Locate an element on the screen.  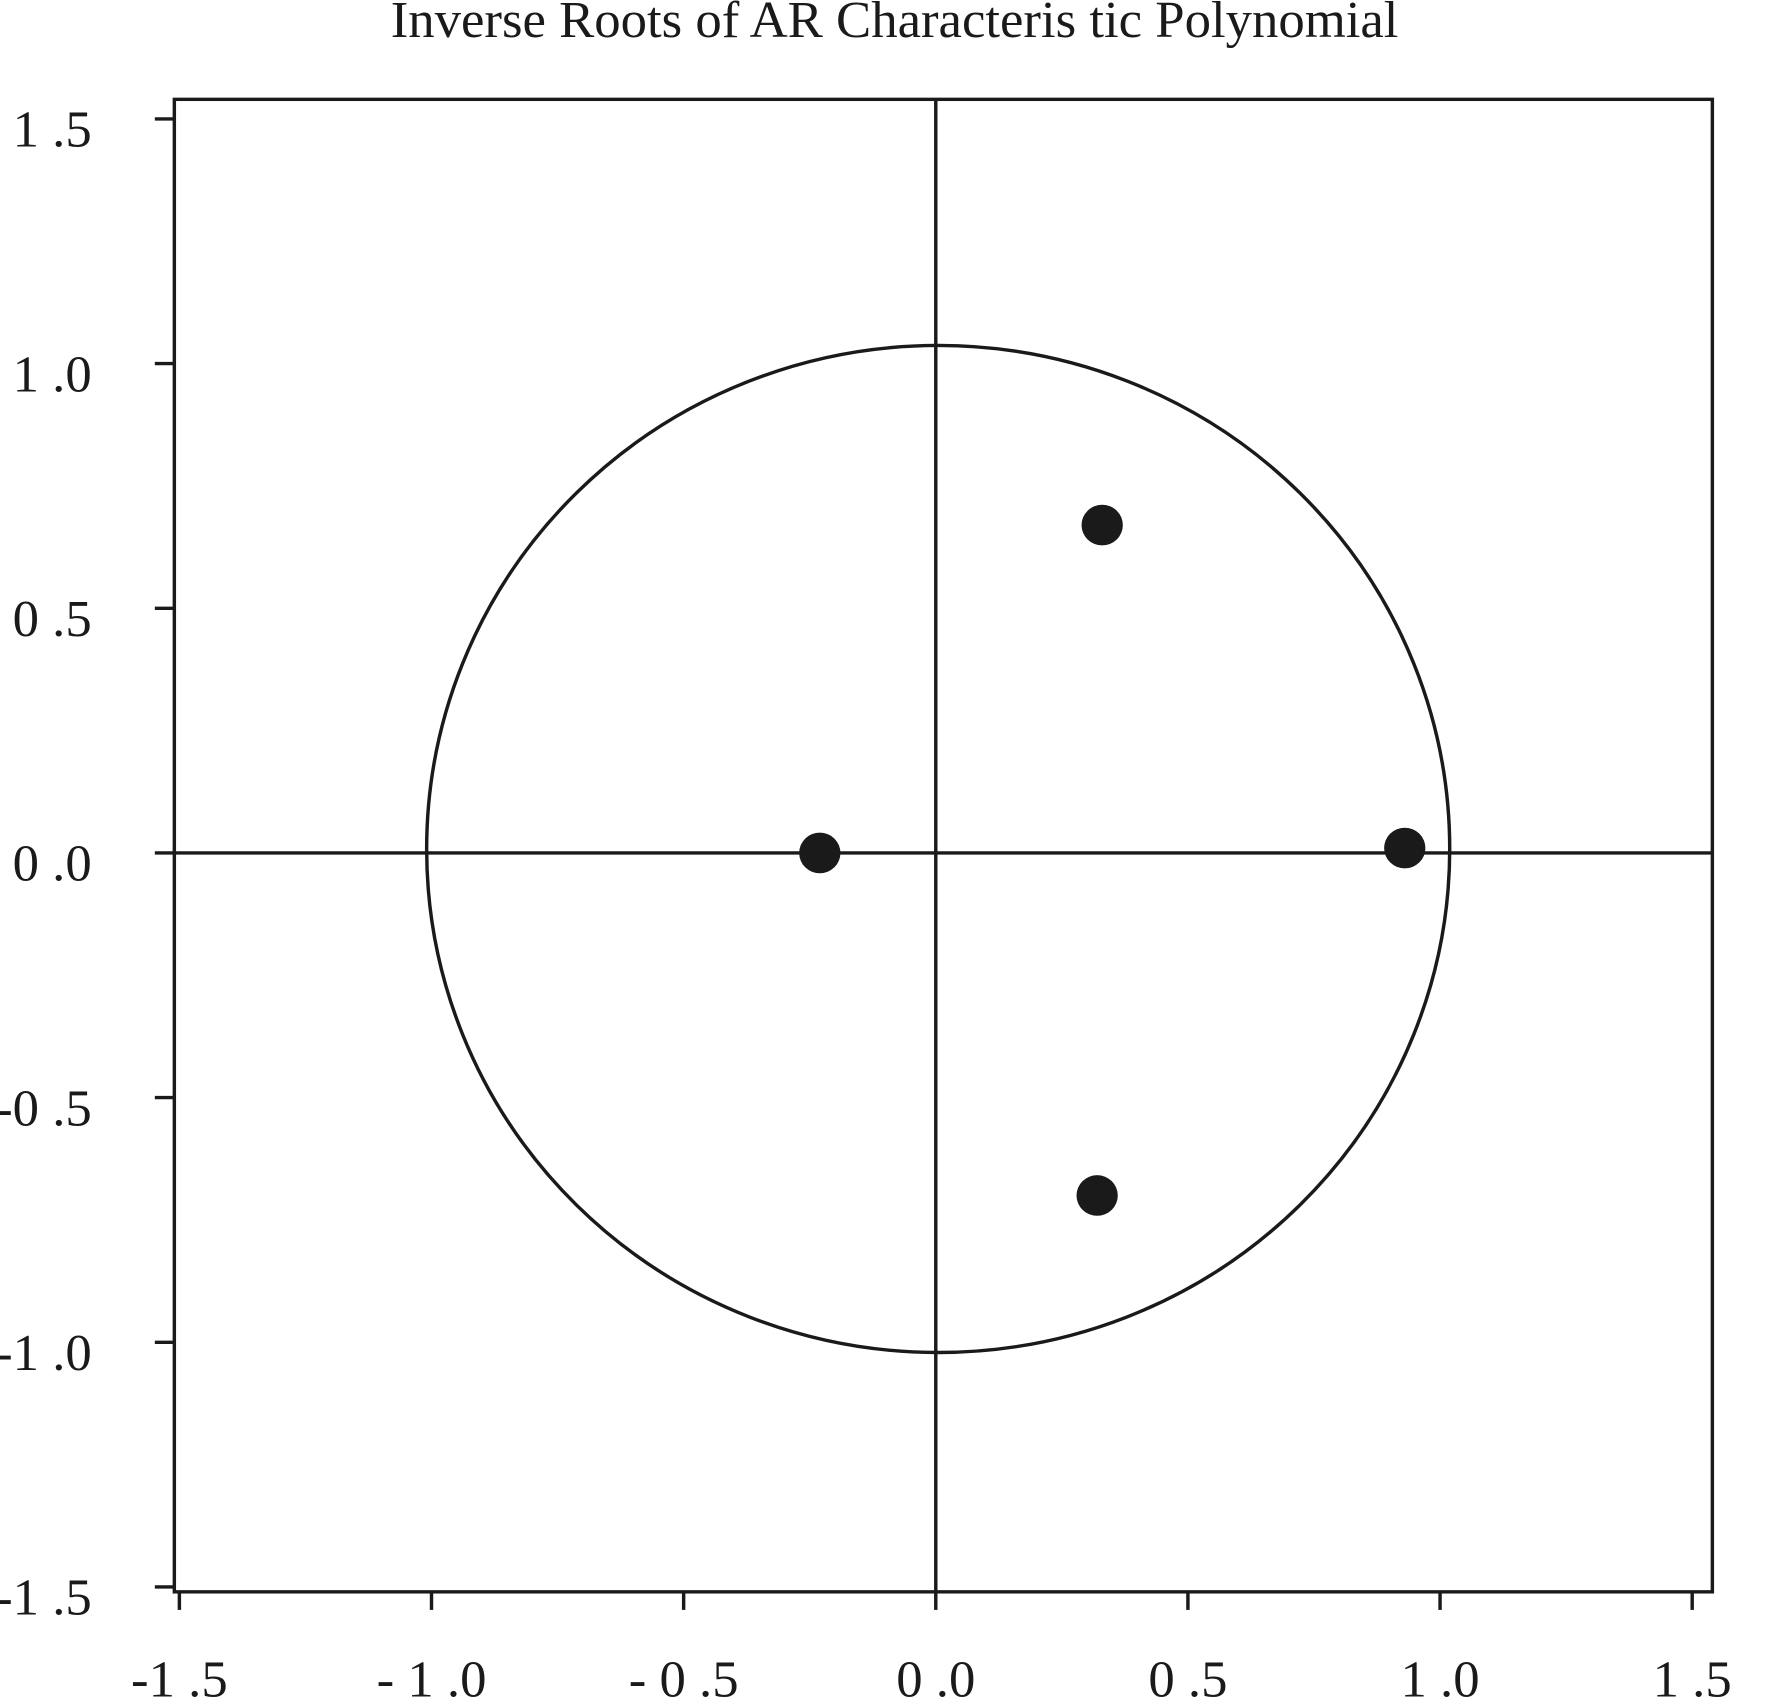
y-tick-label: 1 .5 is located at coordinates (52, 130).